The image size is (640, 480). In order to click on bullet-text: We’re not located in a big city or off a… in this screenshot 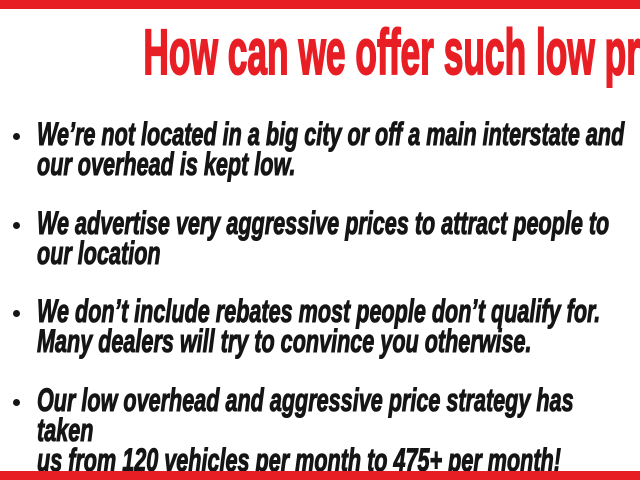, I will do `click(331, 149)`.